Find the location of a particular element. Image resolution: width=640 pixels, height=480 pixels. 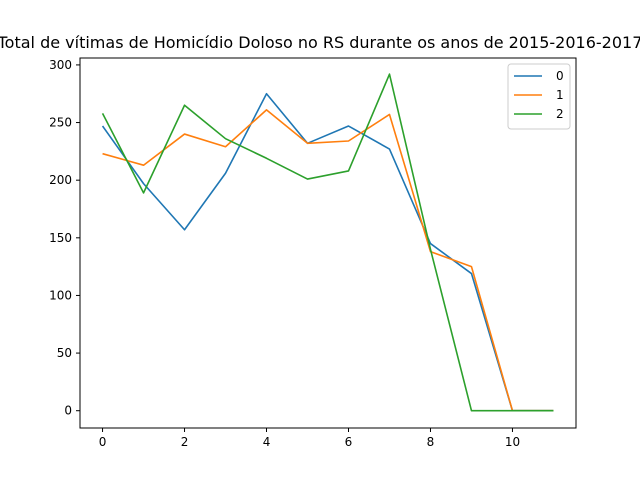

x-tick-label: 6 is located at coordinates (349, 442).